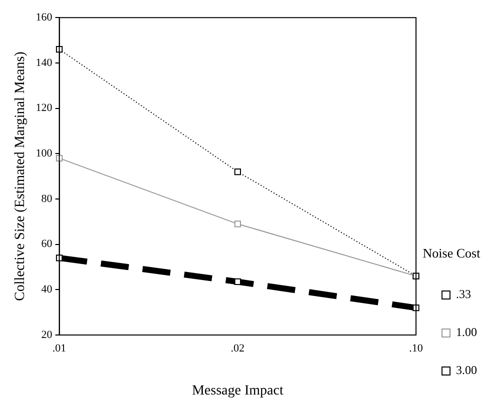  What do you see at coordinates (44, 17) in the screenshot?
I see `y-tick-label: 160` at bounding box center [44, 17].